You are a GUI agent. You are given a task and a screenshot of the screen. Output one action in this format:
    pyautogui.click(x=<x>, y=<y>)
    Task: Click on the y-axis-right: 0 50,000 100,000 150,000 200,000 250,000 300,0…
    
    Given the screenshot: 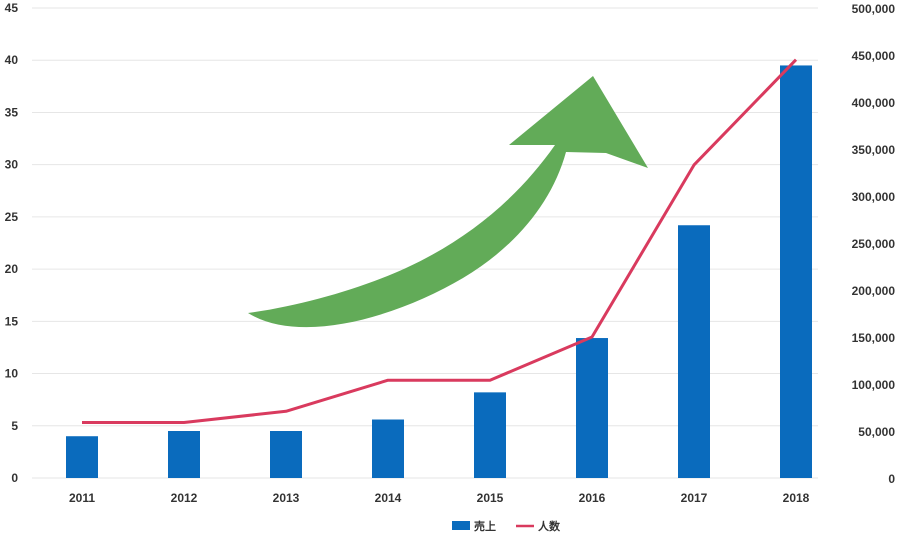 What is the action you would take?
    pyautogui.click(x=874, y=244)
    